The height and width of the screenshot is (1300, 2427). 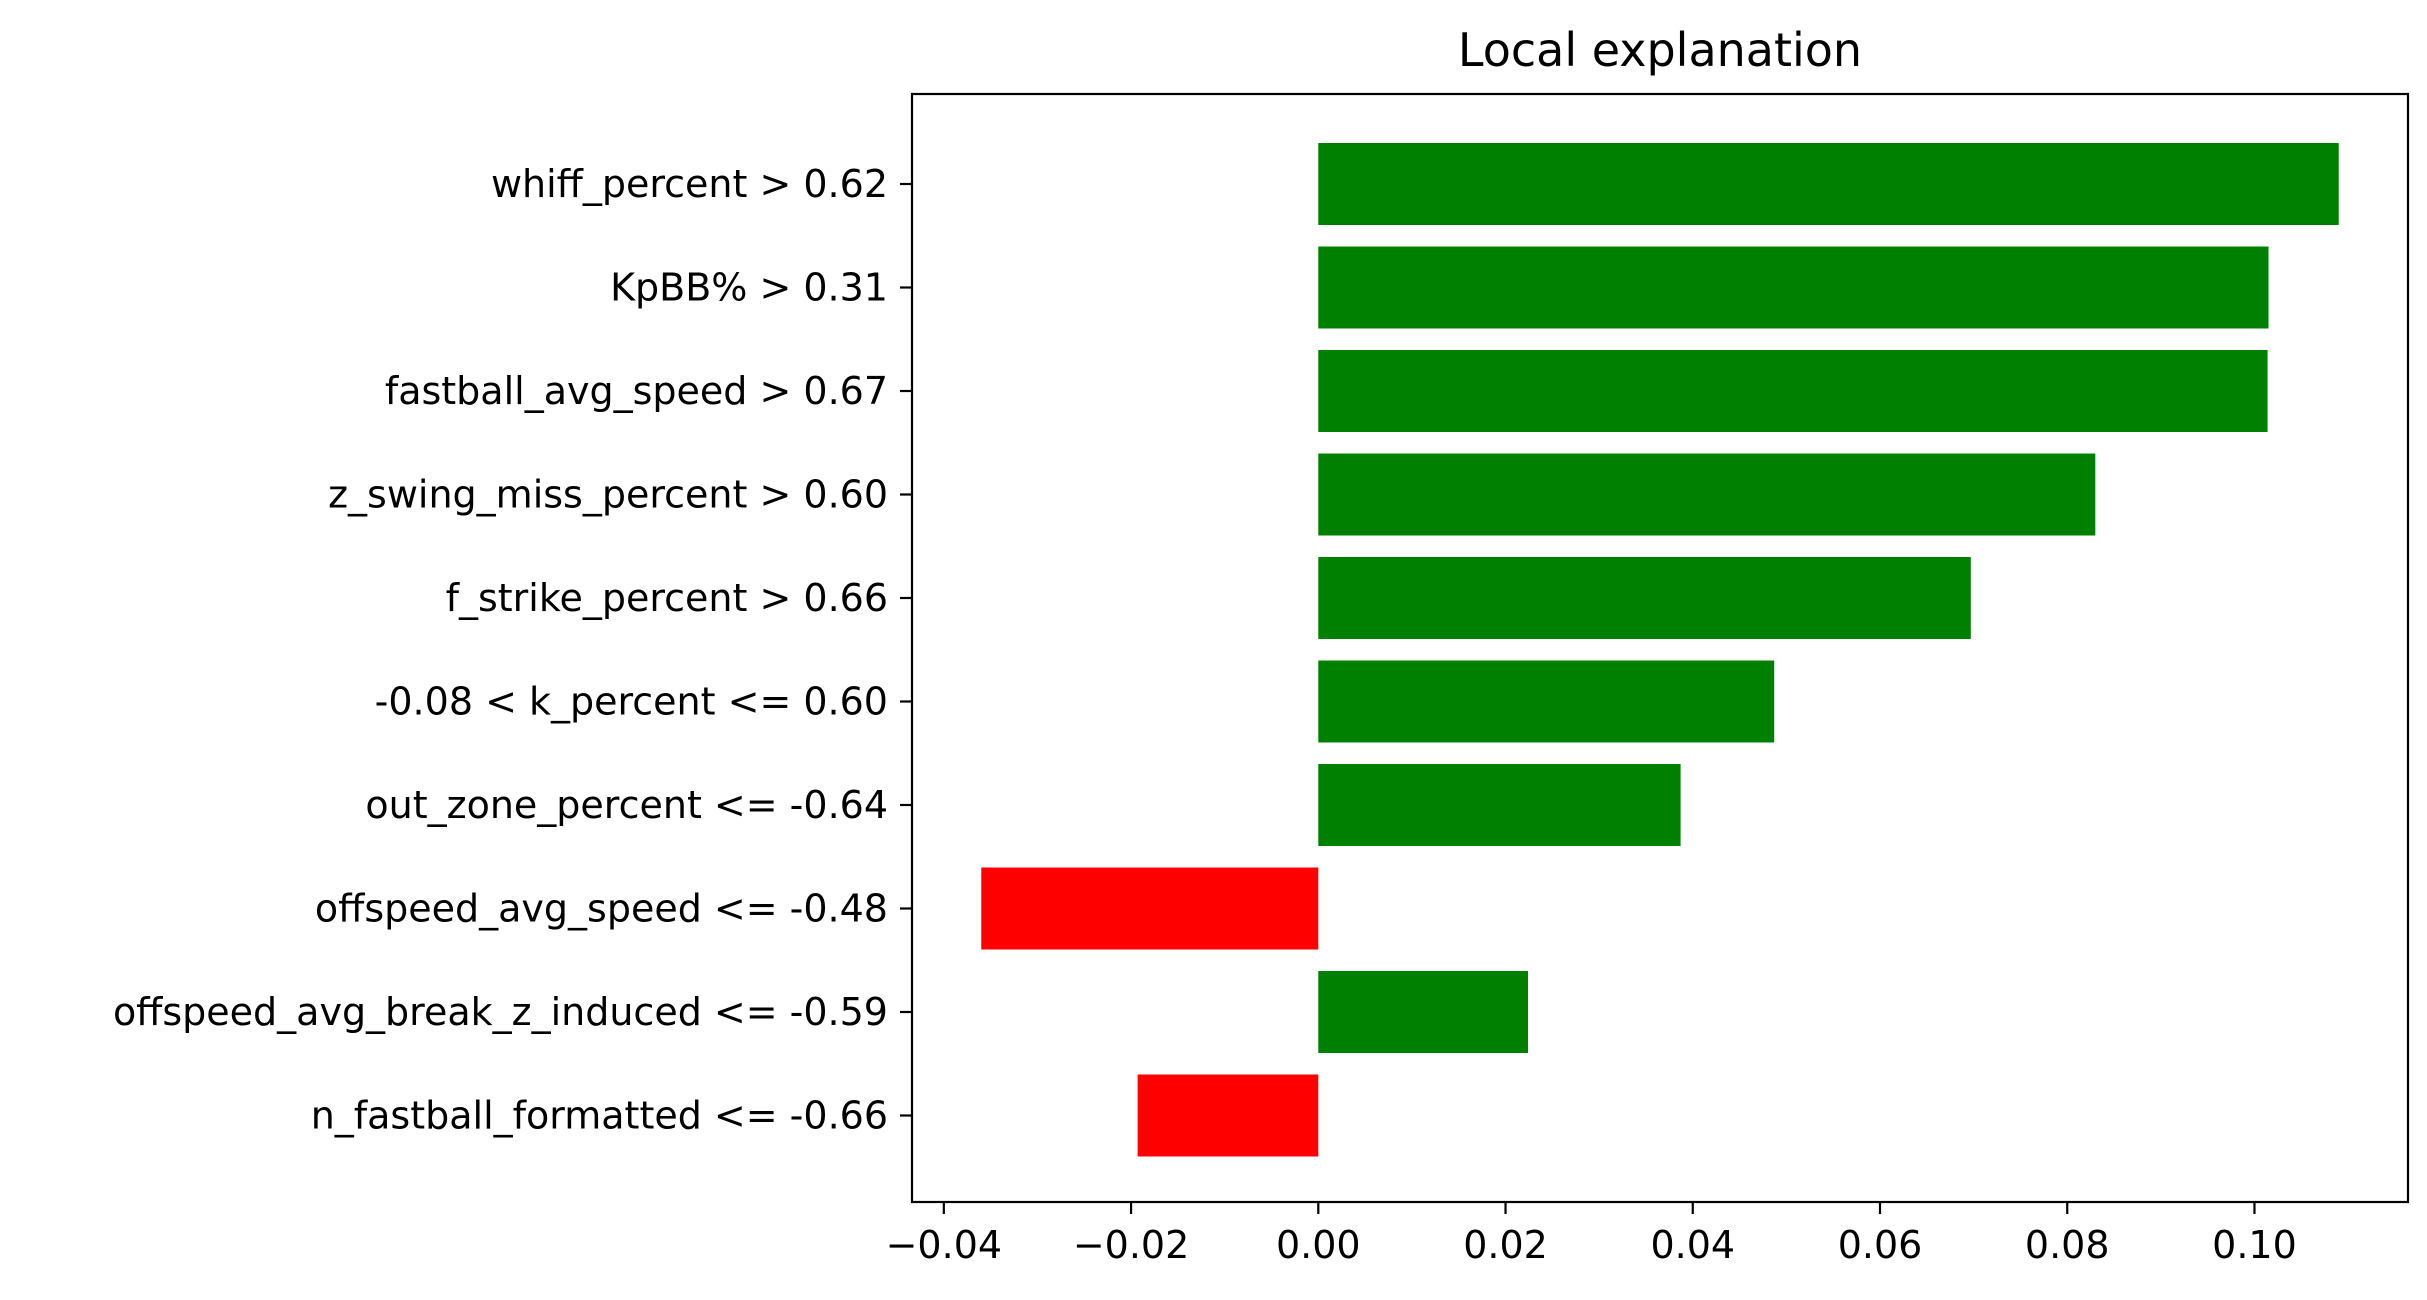 What do you see at coordinates (608, 495) in the screenshot?
I see `y-tick-label: z_swing_miss_percent > 0.60` at bounding box center [608, 495].